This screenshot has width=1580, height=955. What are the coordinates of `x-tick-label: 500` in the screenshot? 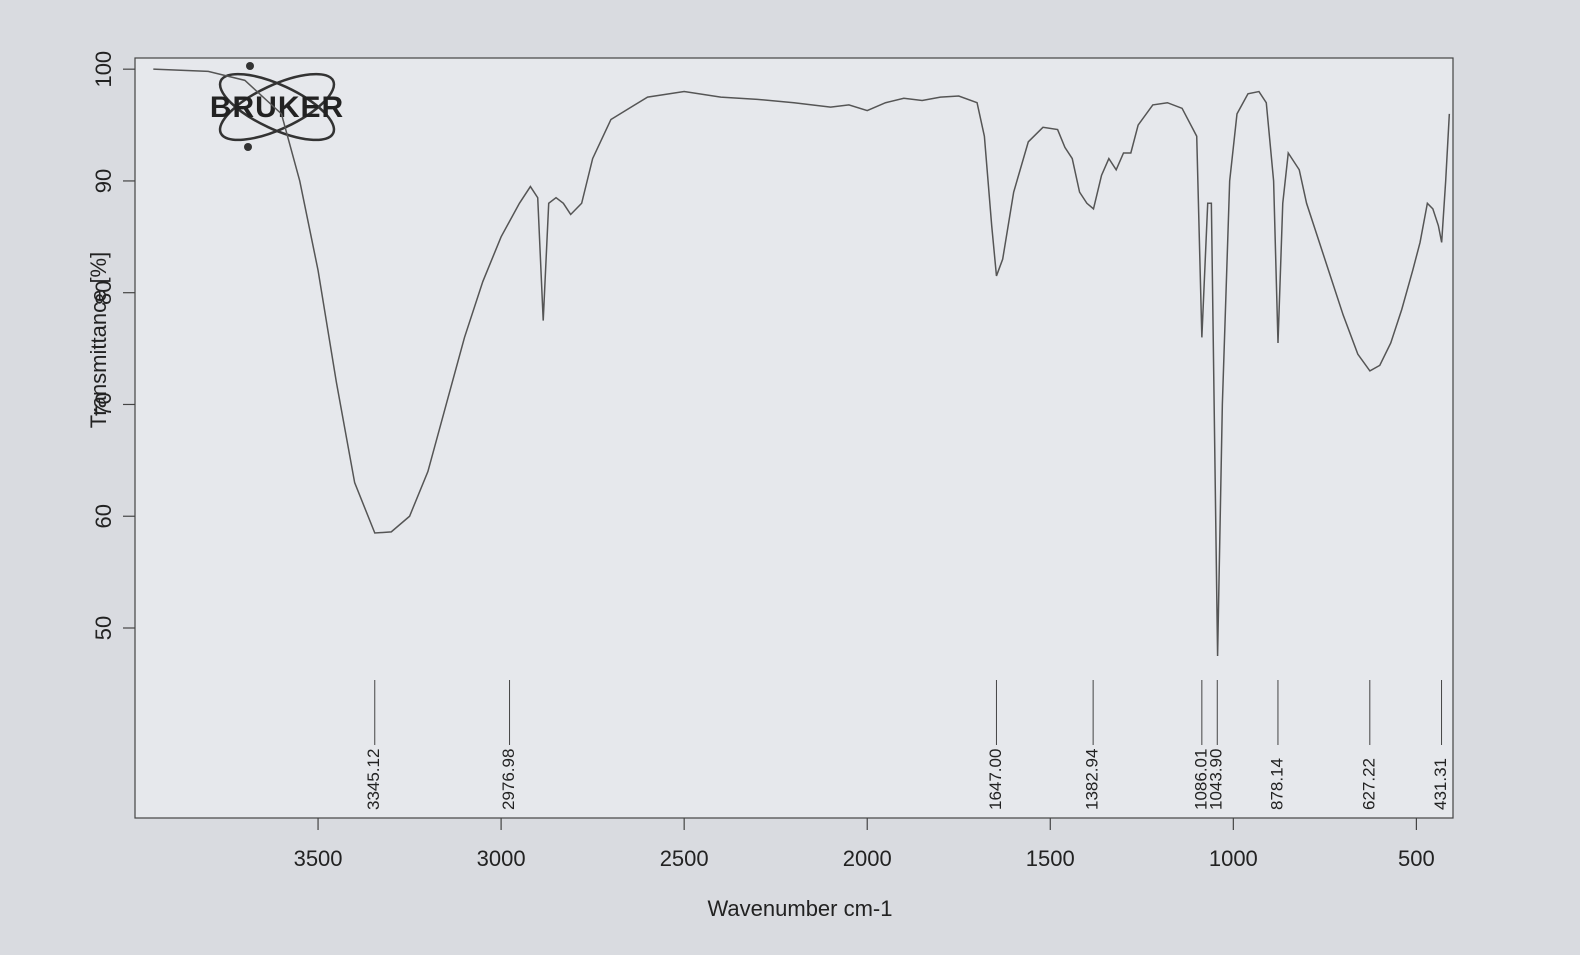 It's located at (1416, 858).